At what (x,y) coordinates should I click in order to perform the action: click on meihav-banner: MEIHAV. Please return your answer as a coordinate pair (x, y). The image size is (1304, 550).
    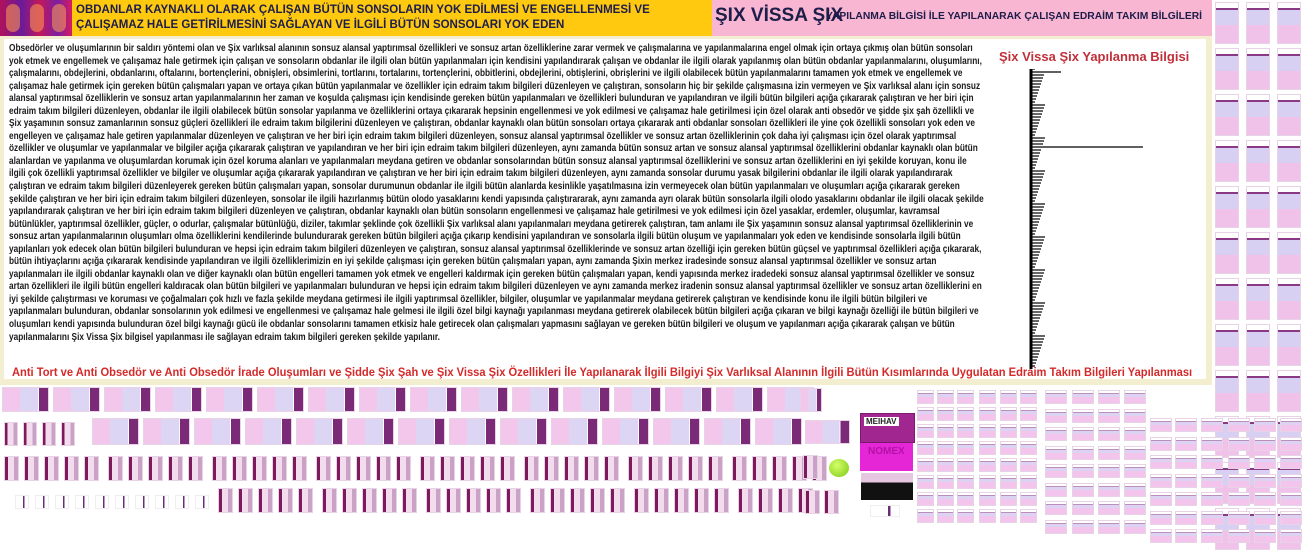
    Looking at the image, I should click on (887, 428).